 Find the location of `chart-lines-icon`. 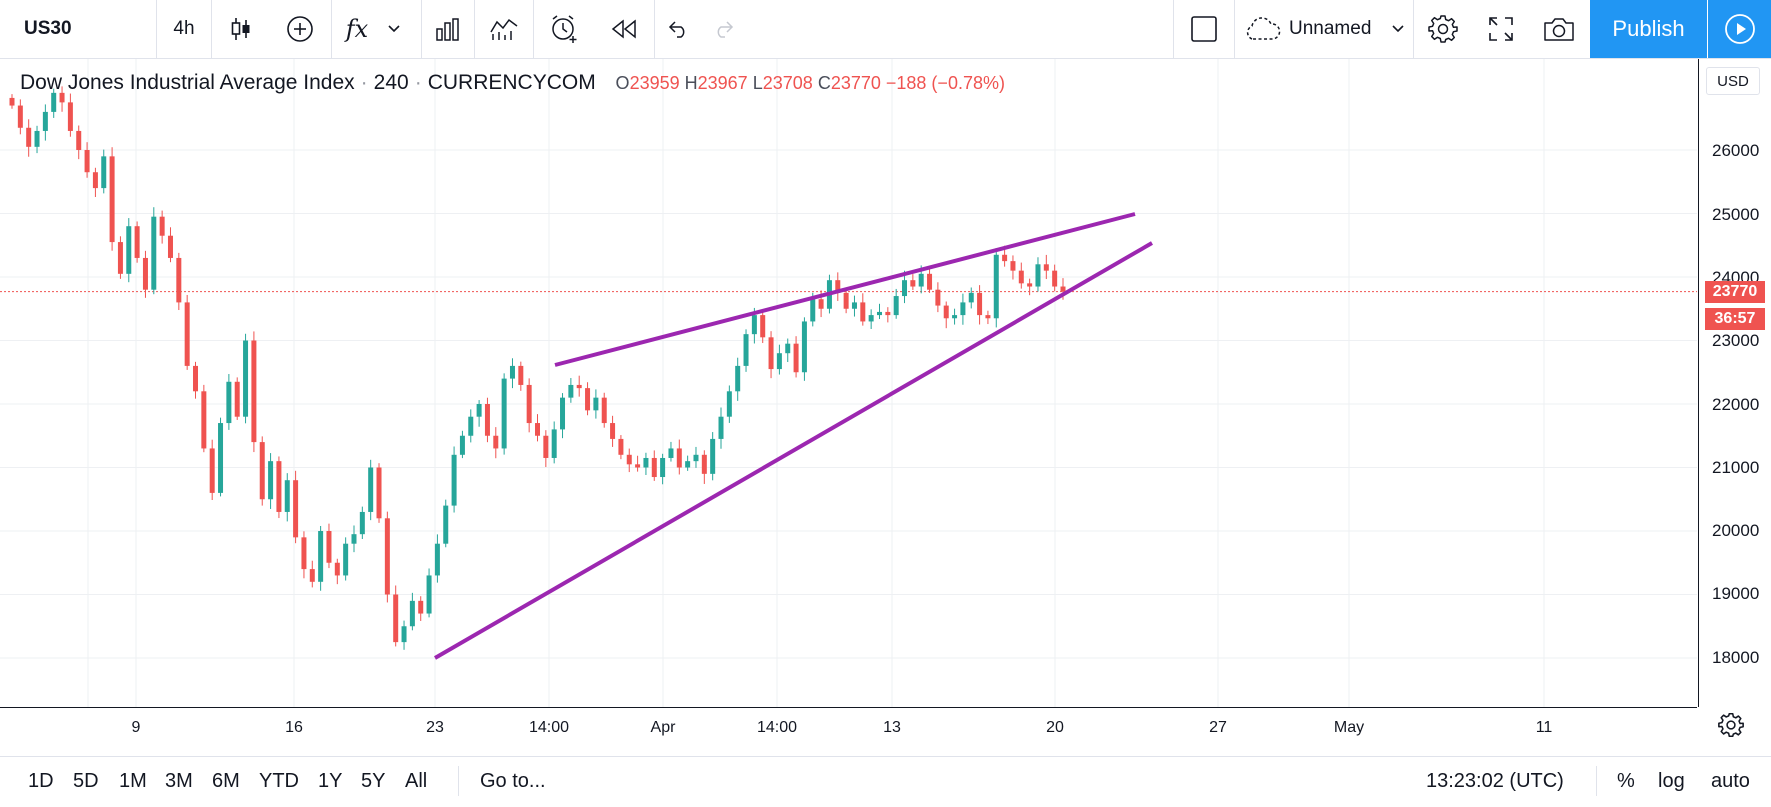

chart-lines-icon is located at coordinates (504, 29).